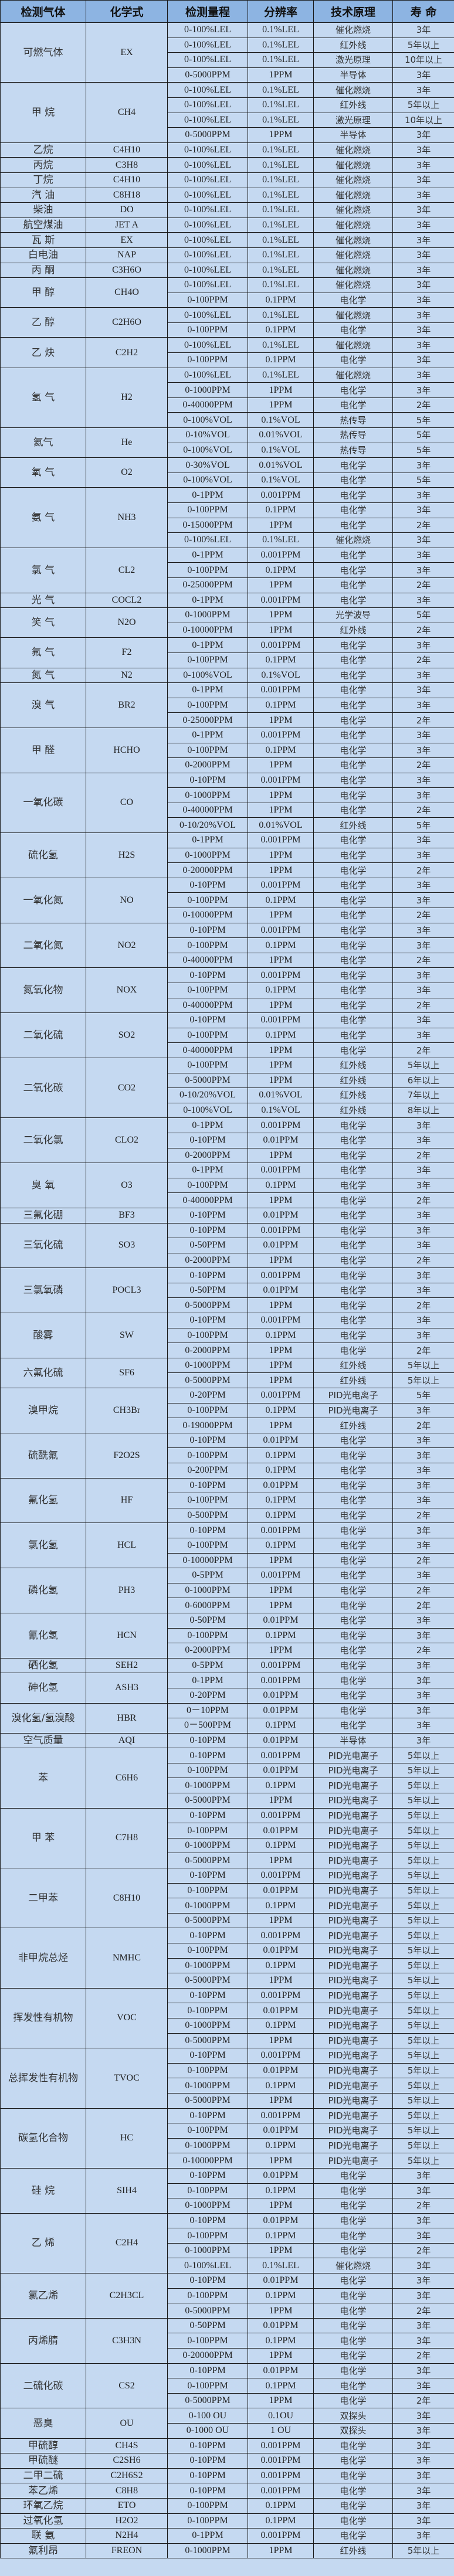 The image size is (454, 2576). Describe the element at coordinates (353, 1741) in the screenshot. I see `technology-cell: 半导体` at that location.